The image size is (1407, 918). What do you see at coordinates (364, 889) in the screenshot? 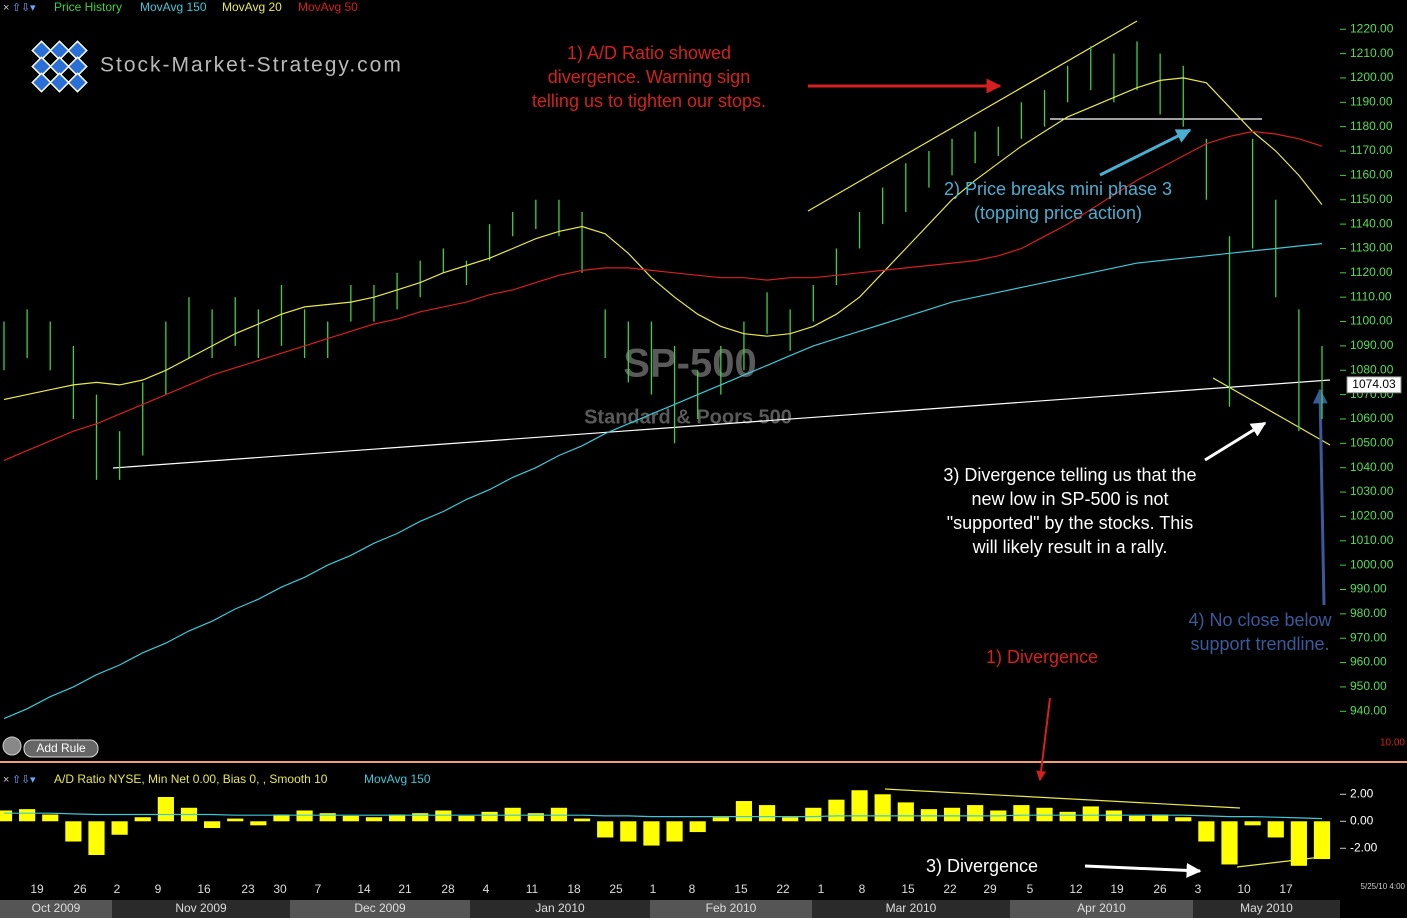
I see `x-tick-label: 14` at bounding box center [364, 889].